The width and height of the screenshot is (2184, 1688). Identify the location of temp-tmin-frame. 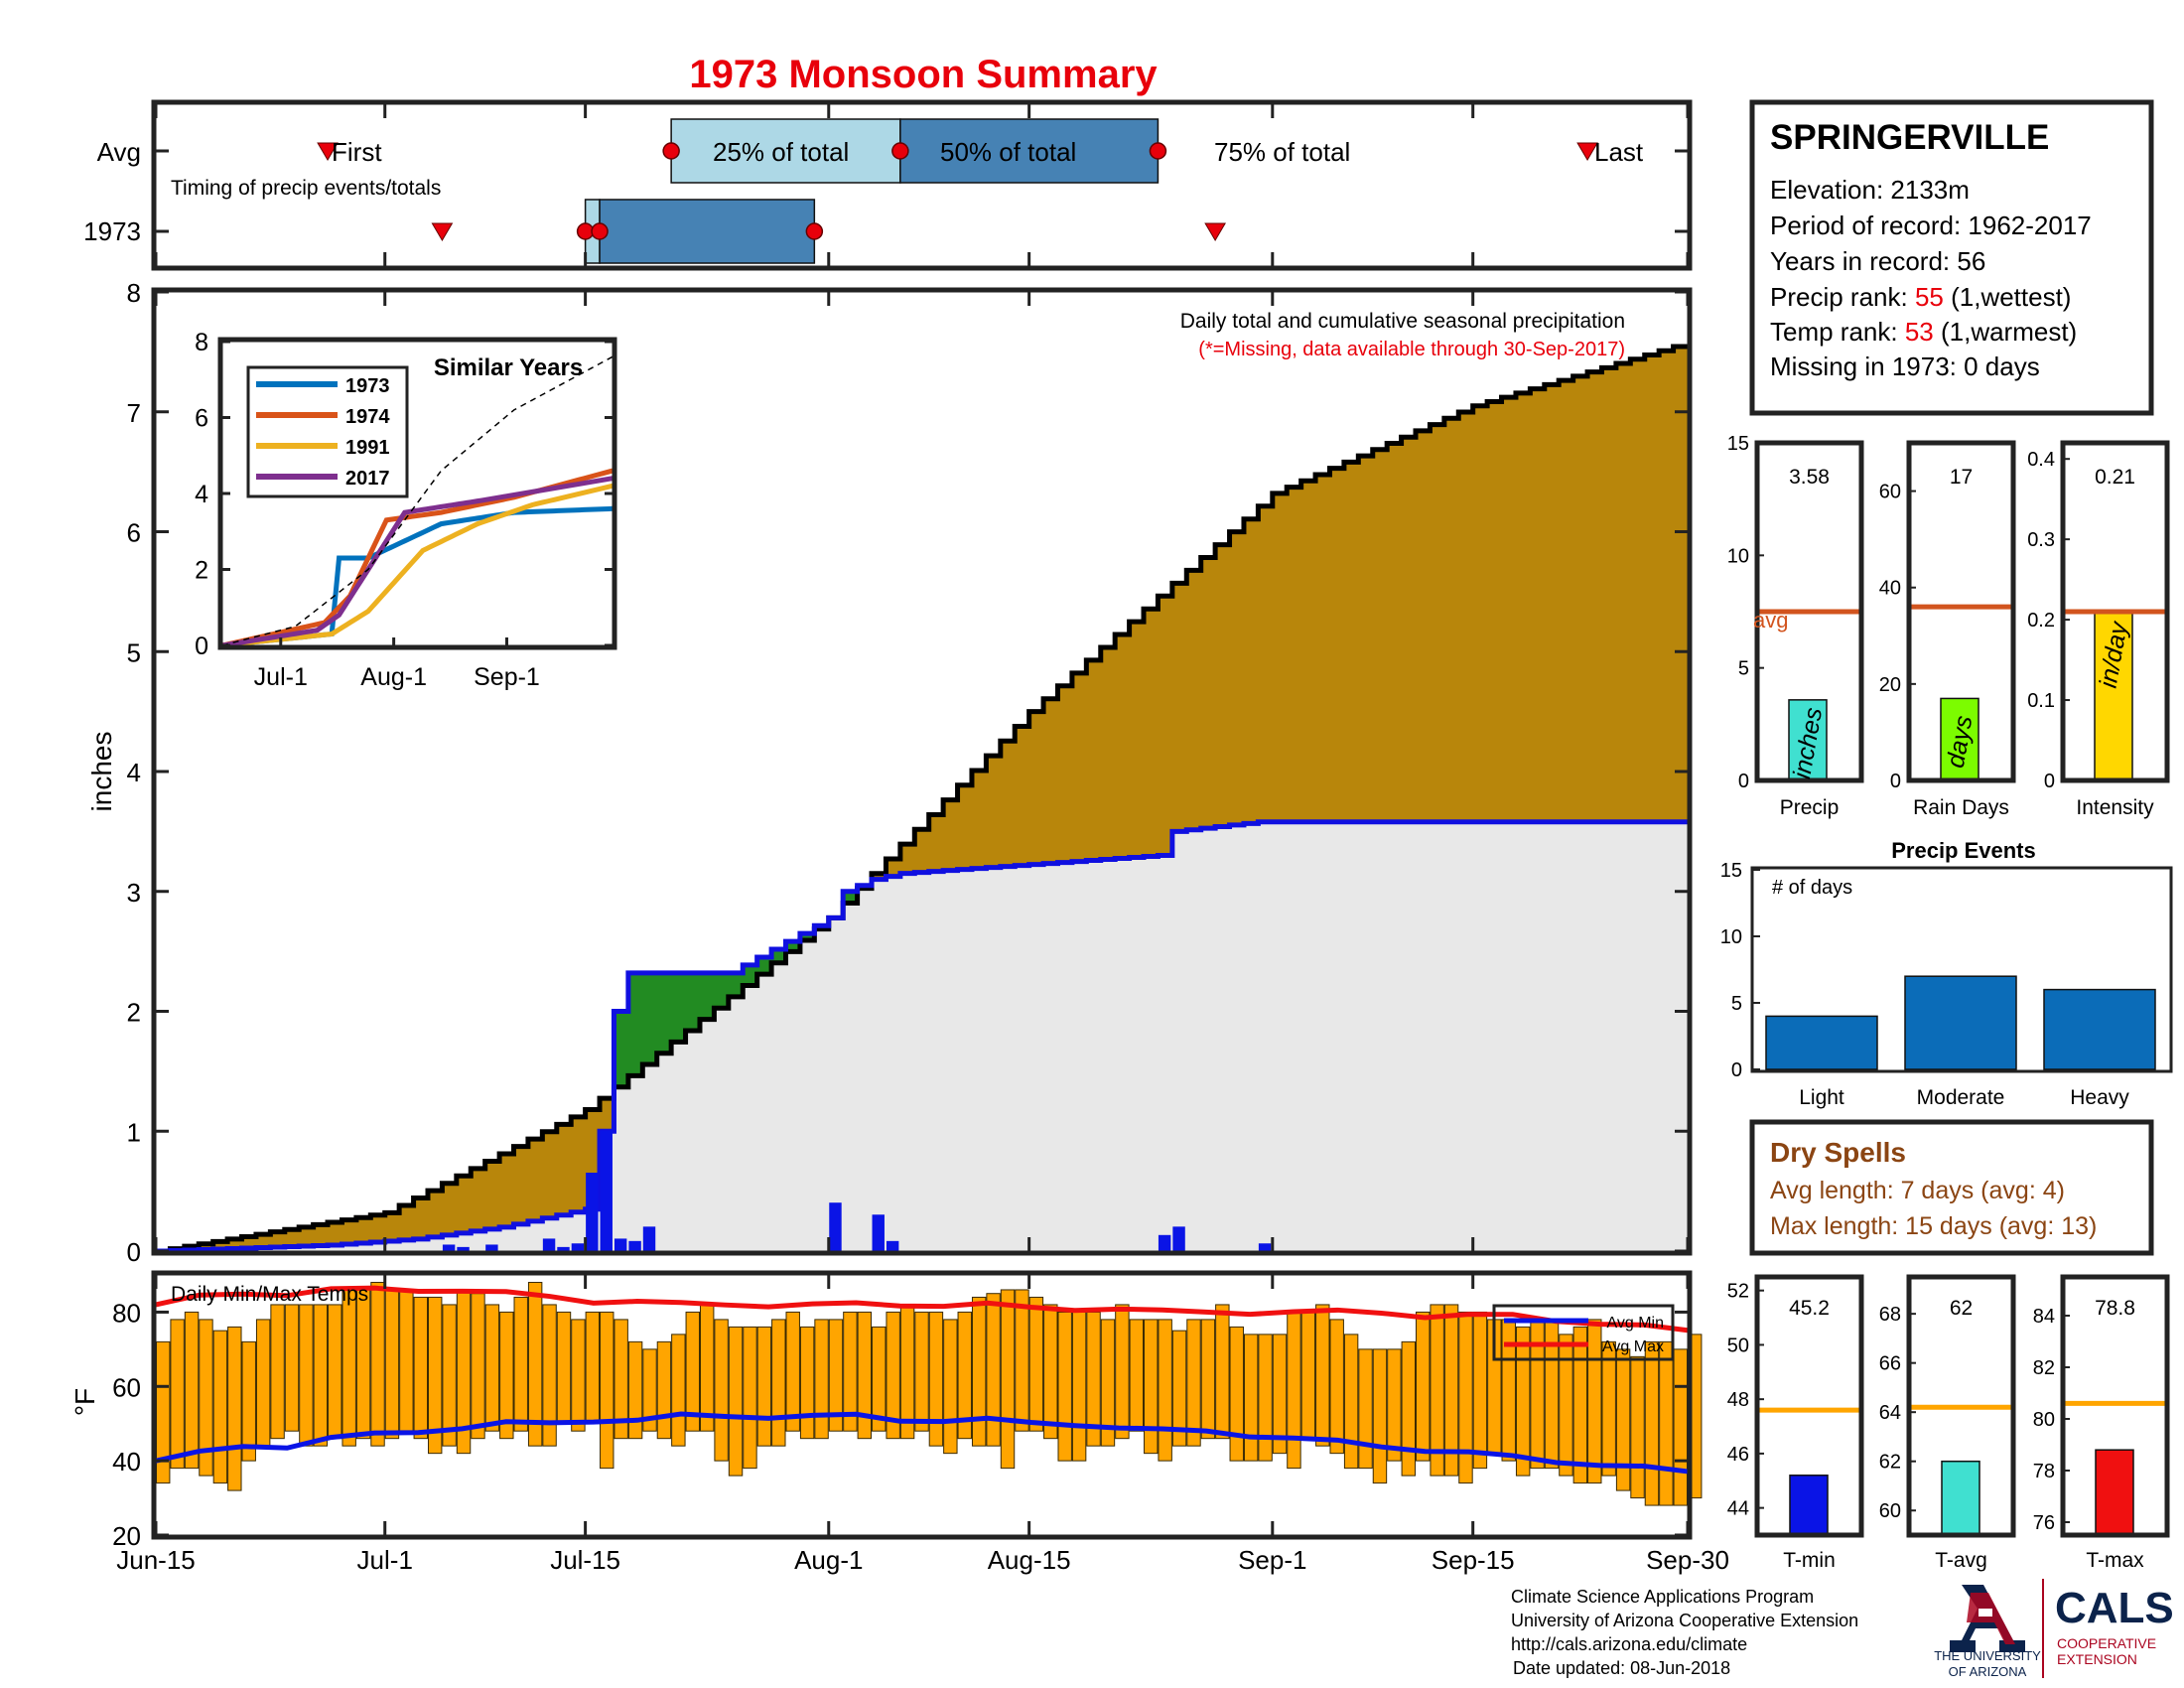
(1809, 1406).